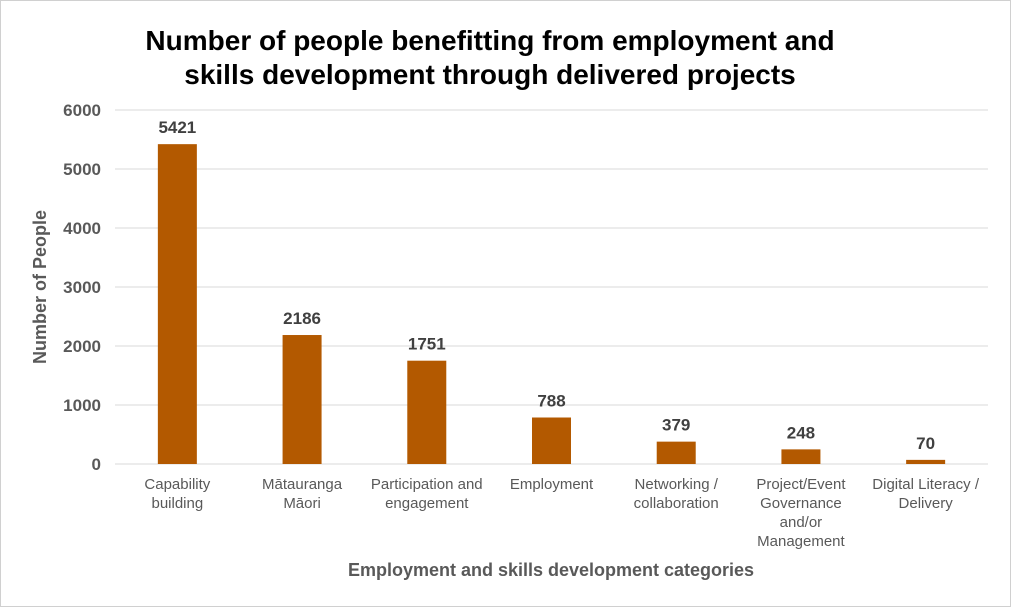  I want to click on y-tick-label: 3000, so click(82, 287).